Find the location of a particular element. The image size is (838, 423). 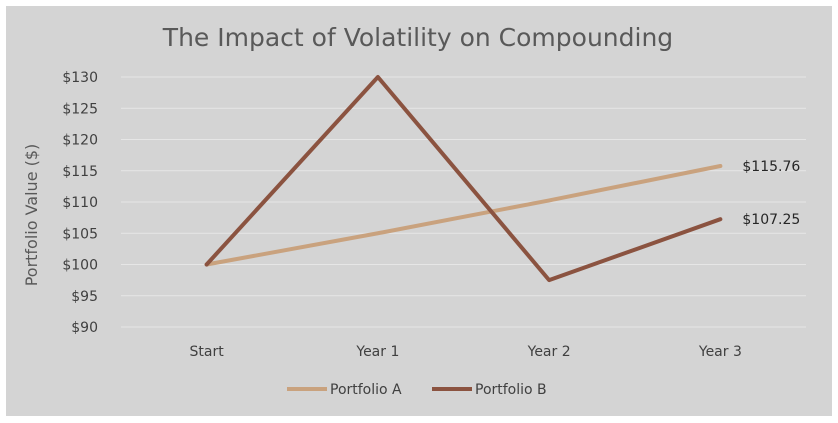

y-tick-label: $95 is located at coordinates (84, 297).